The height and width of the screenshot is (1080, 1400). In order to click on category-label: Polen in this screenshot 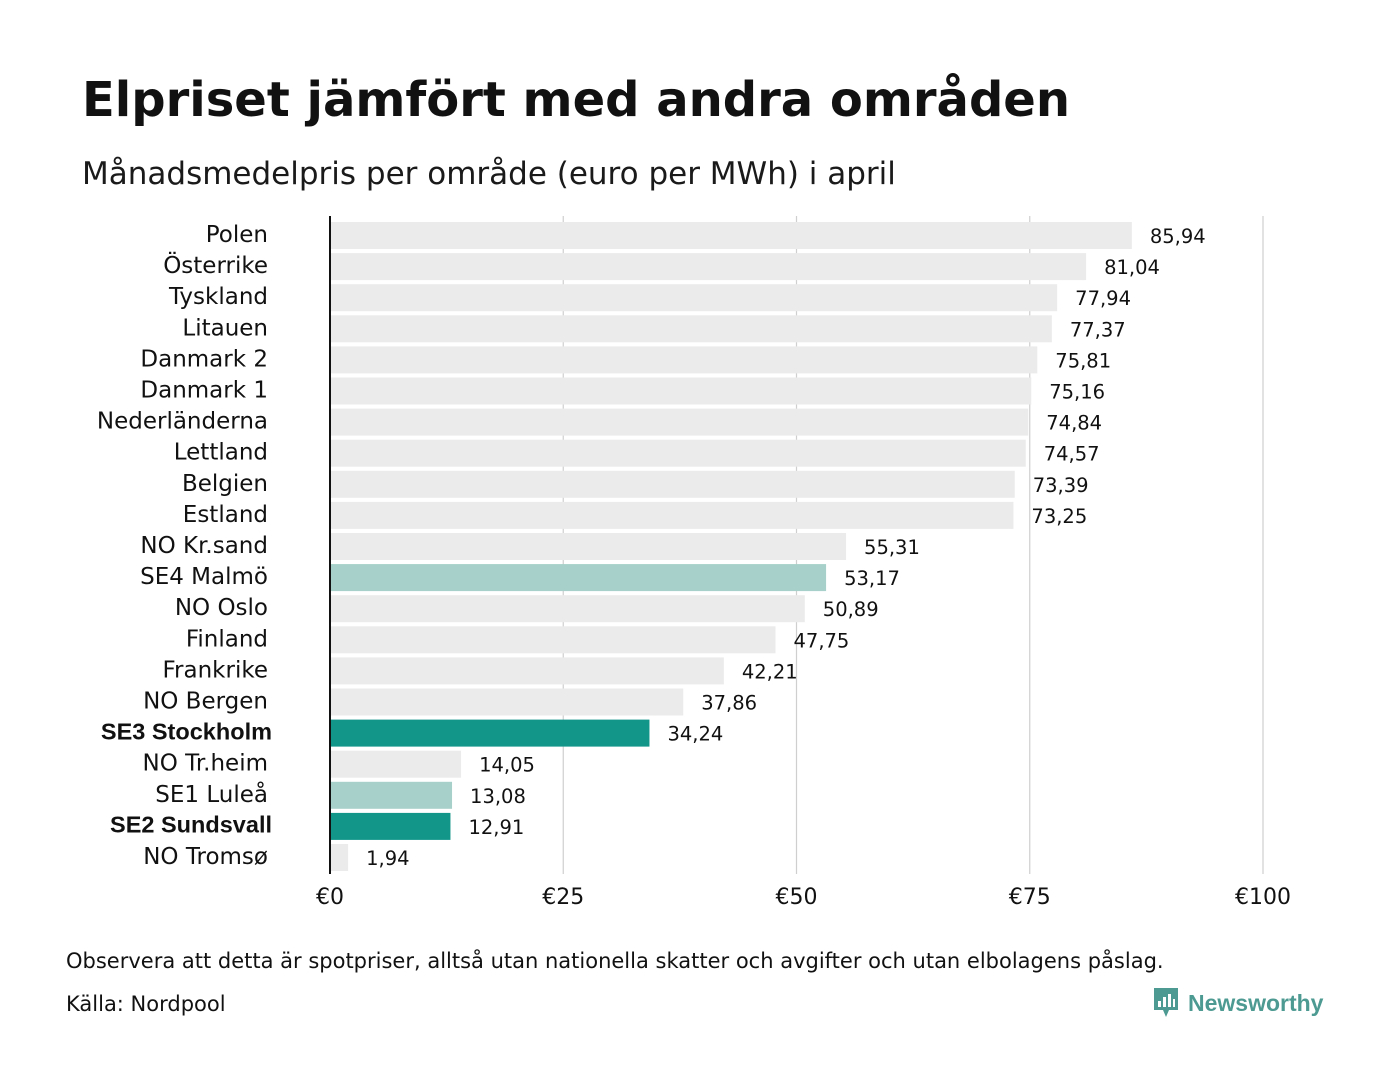, I will do `click(237, 235)`.